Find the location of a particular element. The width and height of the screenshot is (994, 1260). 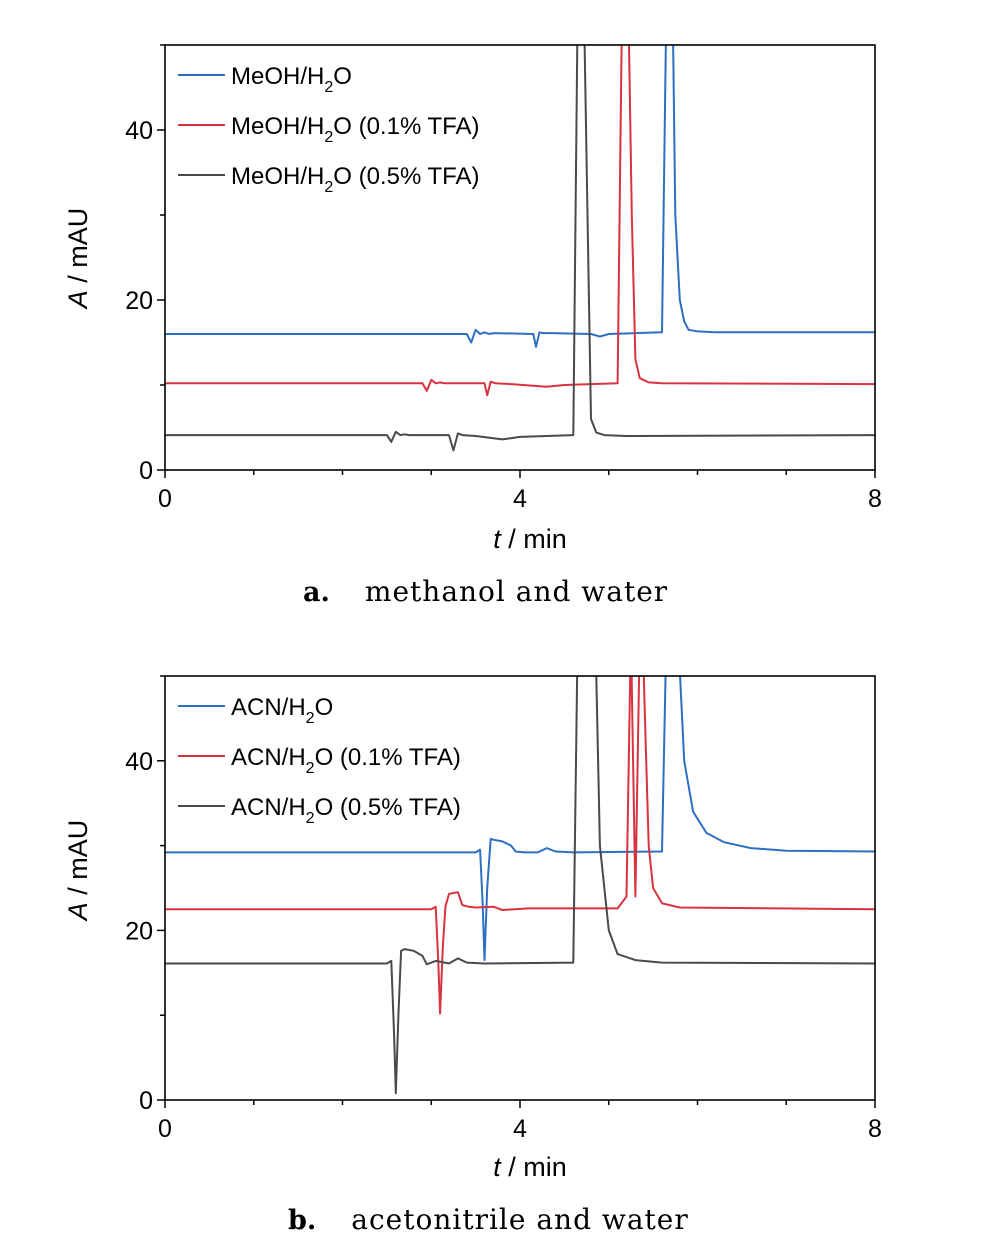

y-axis-title-b: A / mAU is located at coordinates (78, 871).